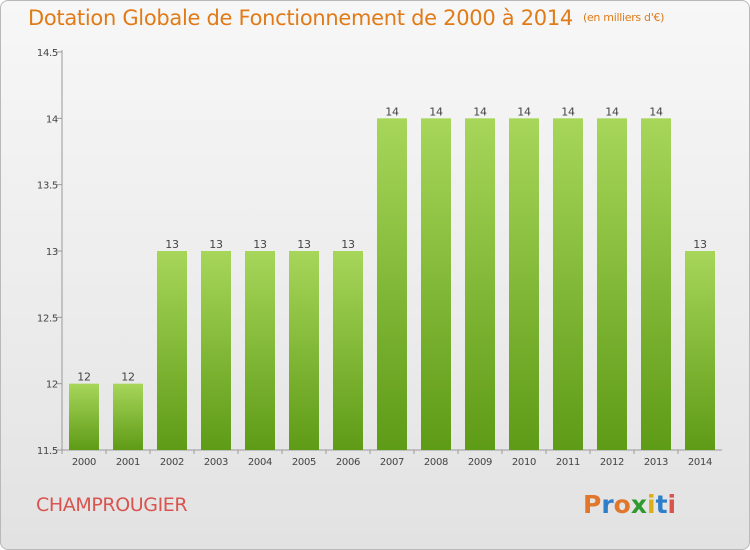  What do you see at coordinates (52, 385) in the screenshot?
I see `y-tick-label: 12` at bounding box center [52, 385].